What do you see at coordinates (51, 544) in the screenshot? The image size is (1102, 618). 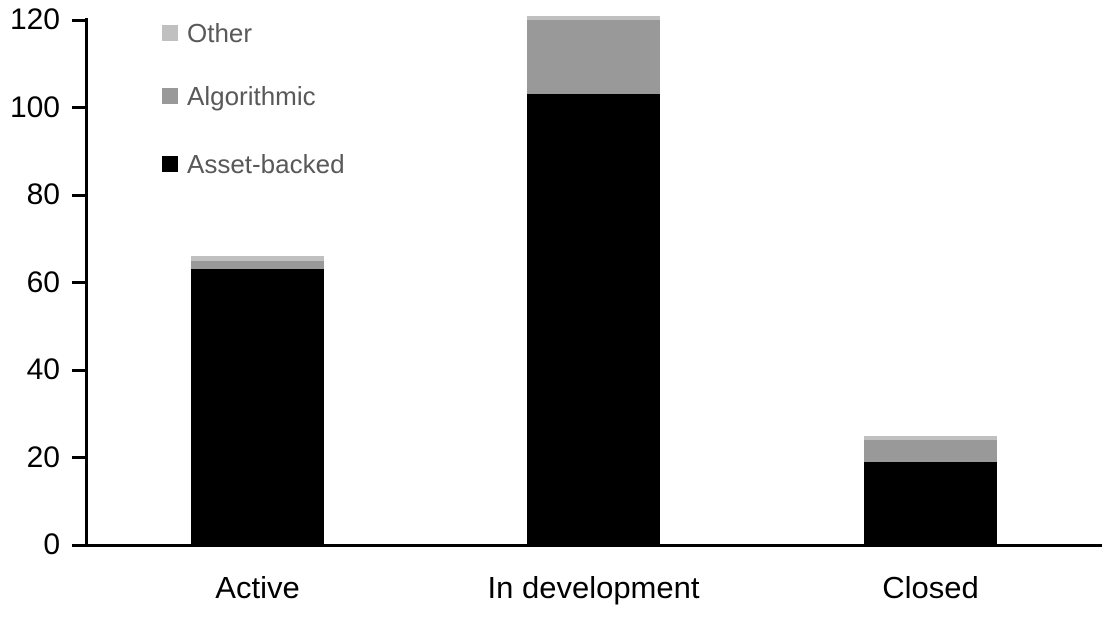 I see `y-tick-label: 0` at bounding box center [51, 544].